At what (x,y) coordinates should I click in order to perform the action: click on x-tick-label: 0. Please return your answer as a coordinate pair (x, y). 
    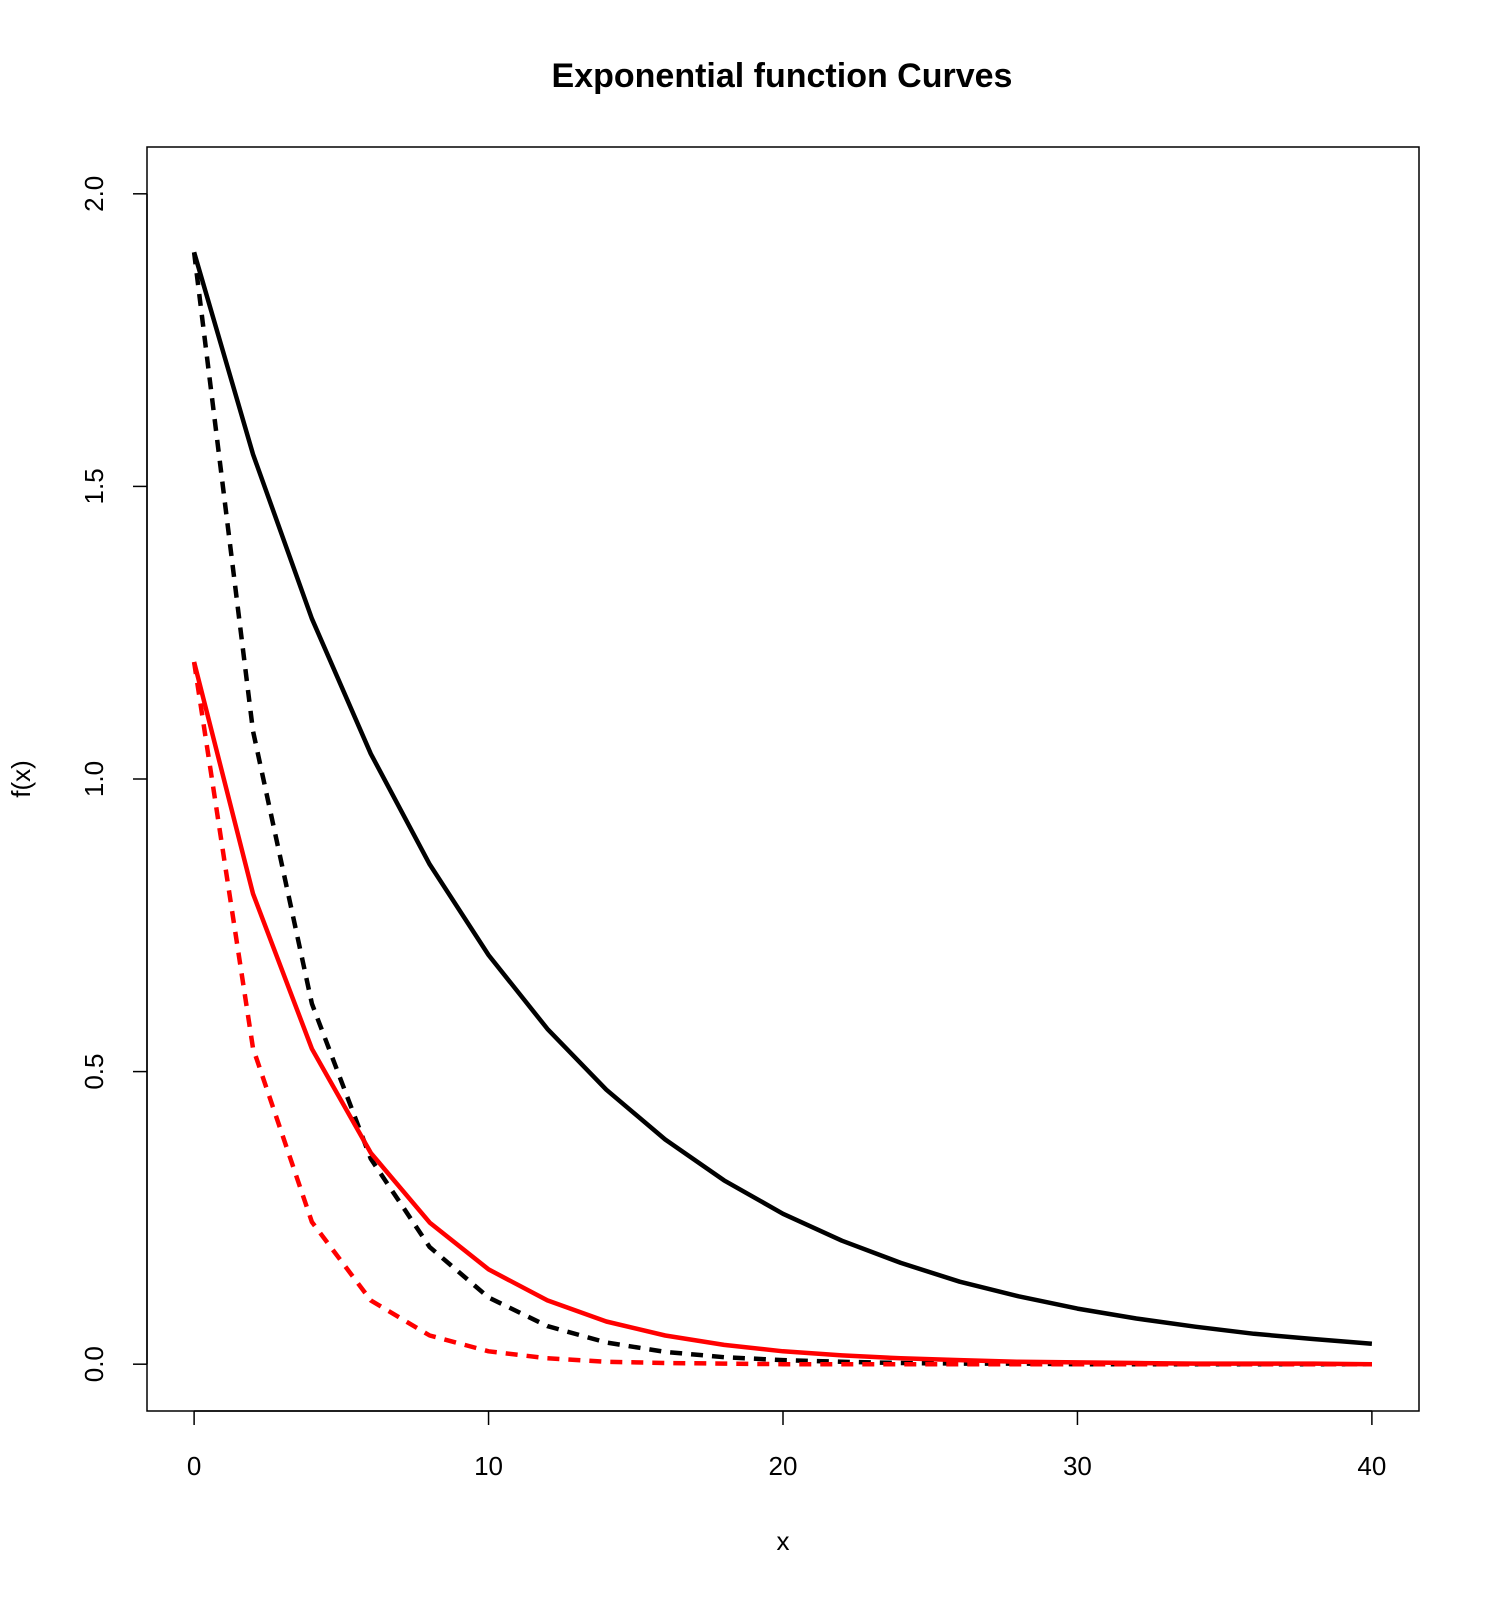
    Looking at the image, I should click on (194, 1466).